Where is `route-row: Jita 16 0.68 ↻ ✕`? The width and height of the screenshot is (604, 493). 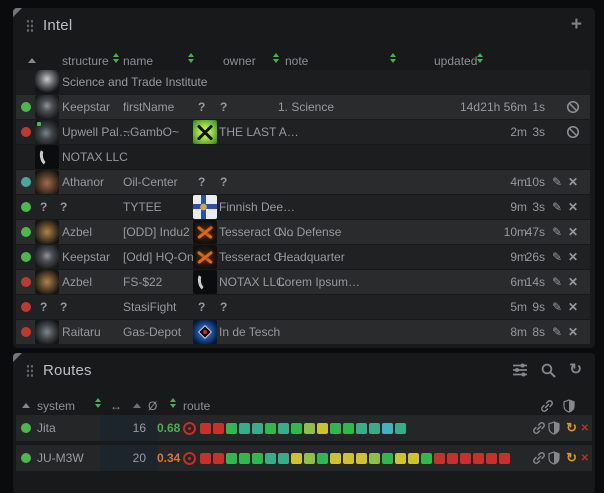
route-row: Jita 16 0.68 ↻ ✕ is located at coordinates (304, 428).